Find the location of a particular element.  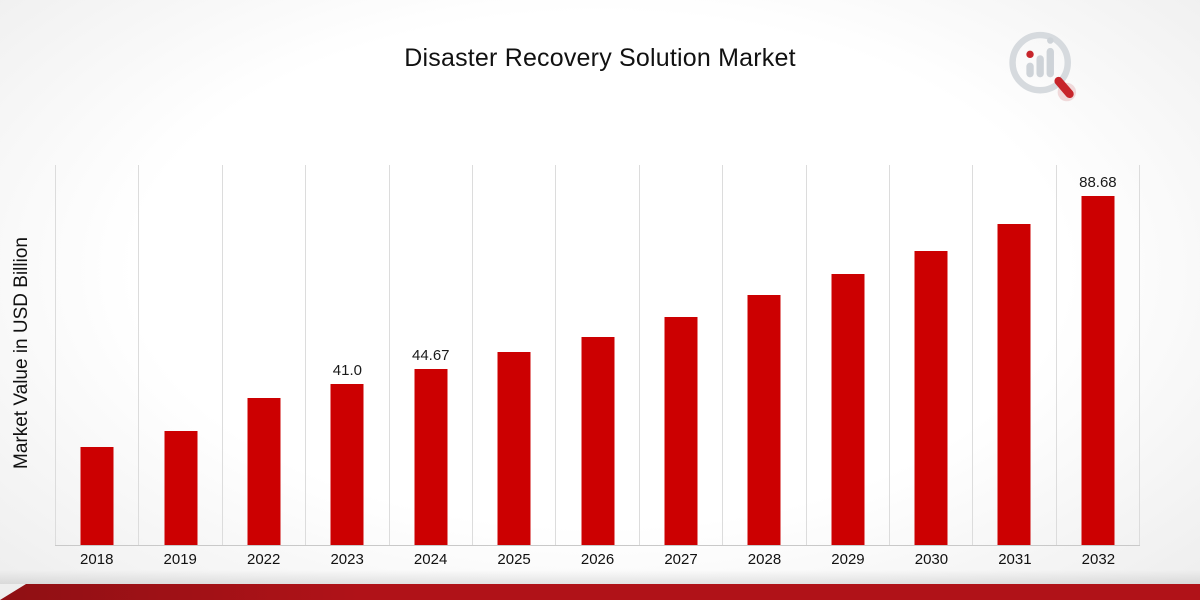

footer-red-stripe is located at coordinates (600, 592).